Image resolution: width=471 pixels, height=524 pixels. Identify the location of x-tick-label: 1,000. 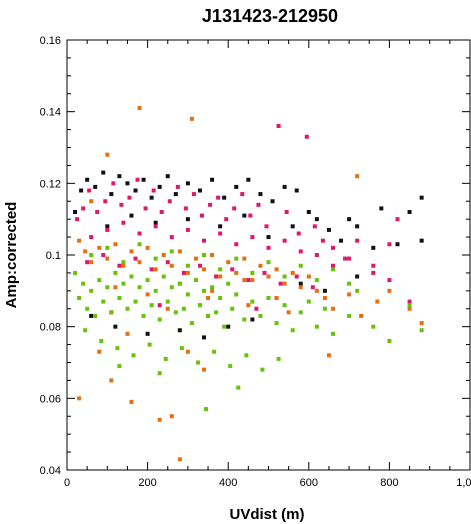
(463, 483).